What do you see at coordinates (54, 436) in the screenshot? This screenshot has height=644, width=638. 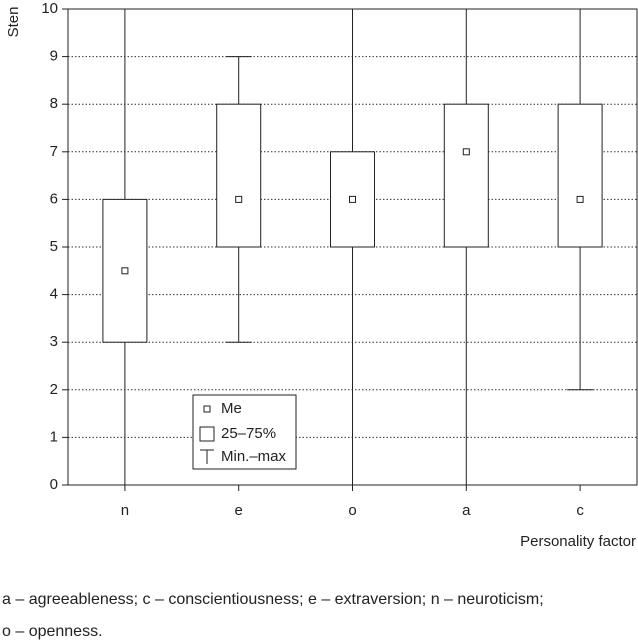 I see `y-tick-label: 1` at bounding box center [54, 436].